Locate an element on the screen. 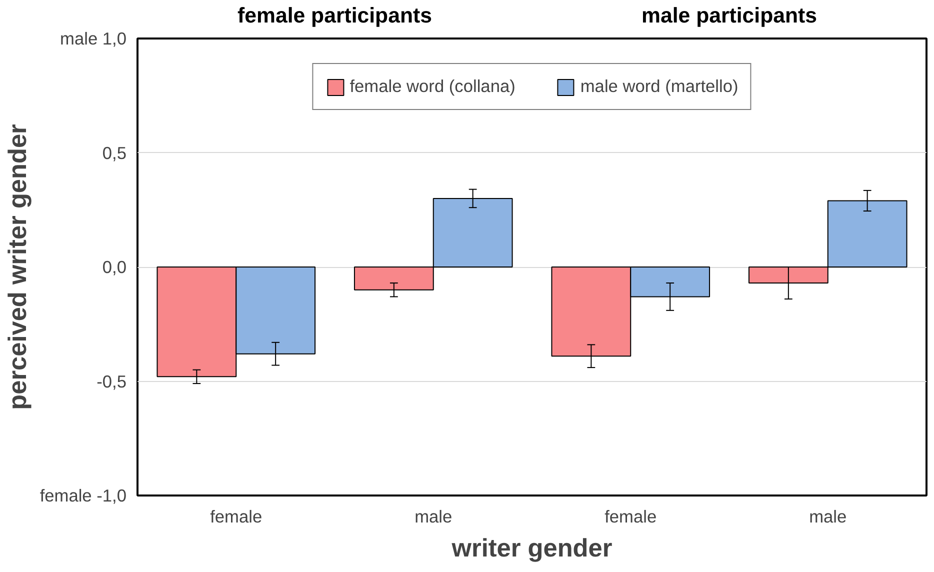 This screenshot has width=934, height=572. y-tick-label: female -1,0 is located at coordinates (83, 496).